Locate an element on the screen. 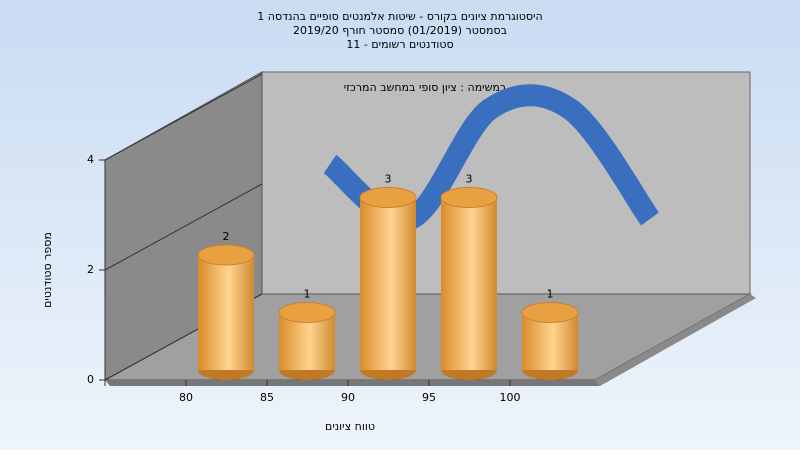  chart-title: בסמסטר (01/2019) סמסטר חורף 2019/20 is located at coordinates (400, 30).